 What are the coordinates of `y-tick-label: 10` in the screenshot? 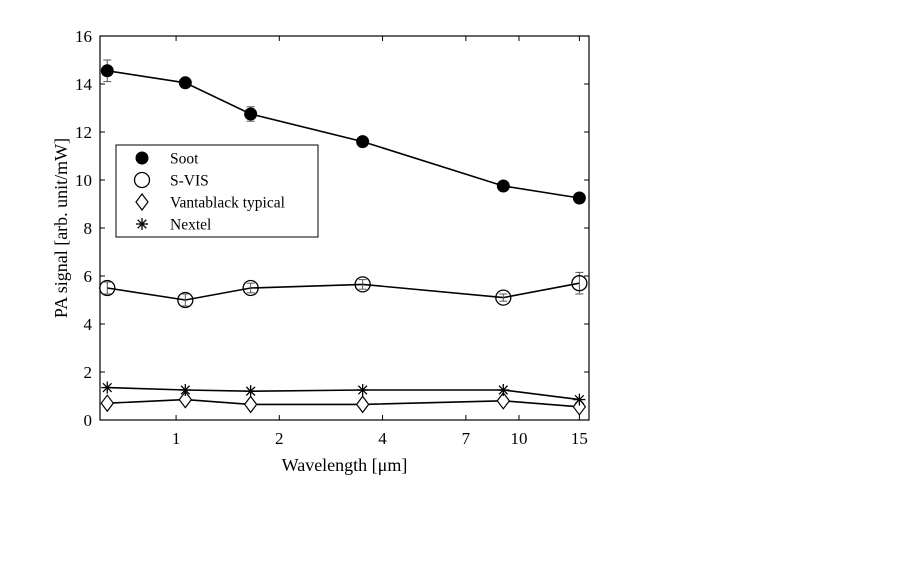 It's located at (83, 180).